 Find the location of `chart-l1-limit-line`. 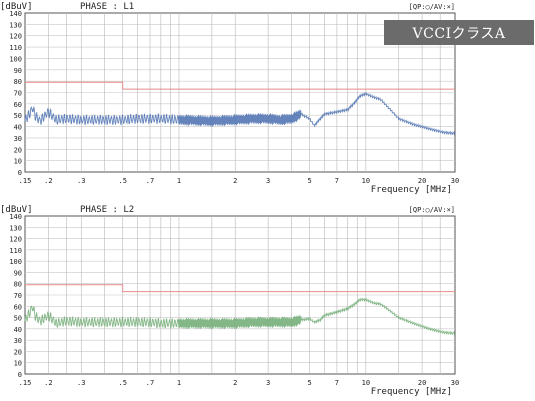

chart-l1-limit-line is located at coordinates (240, 85).